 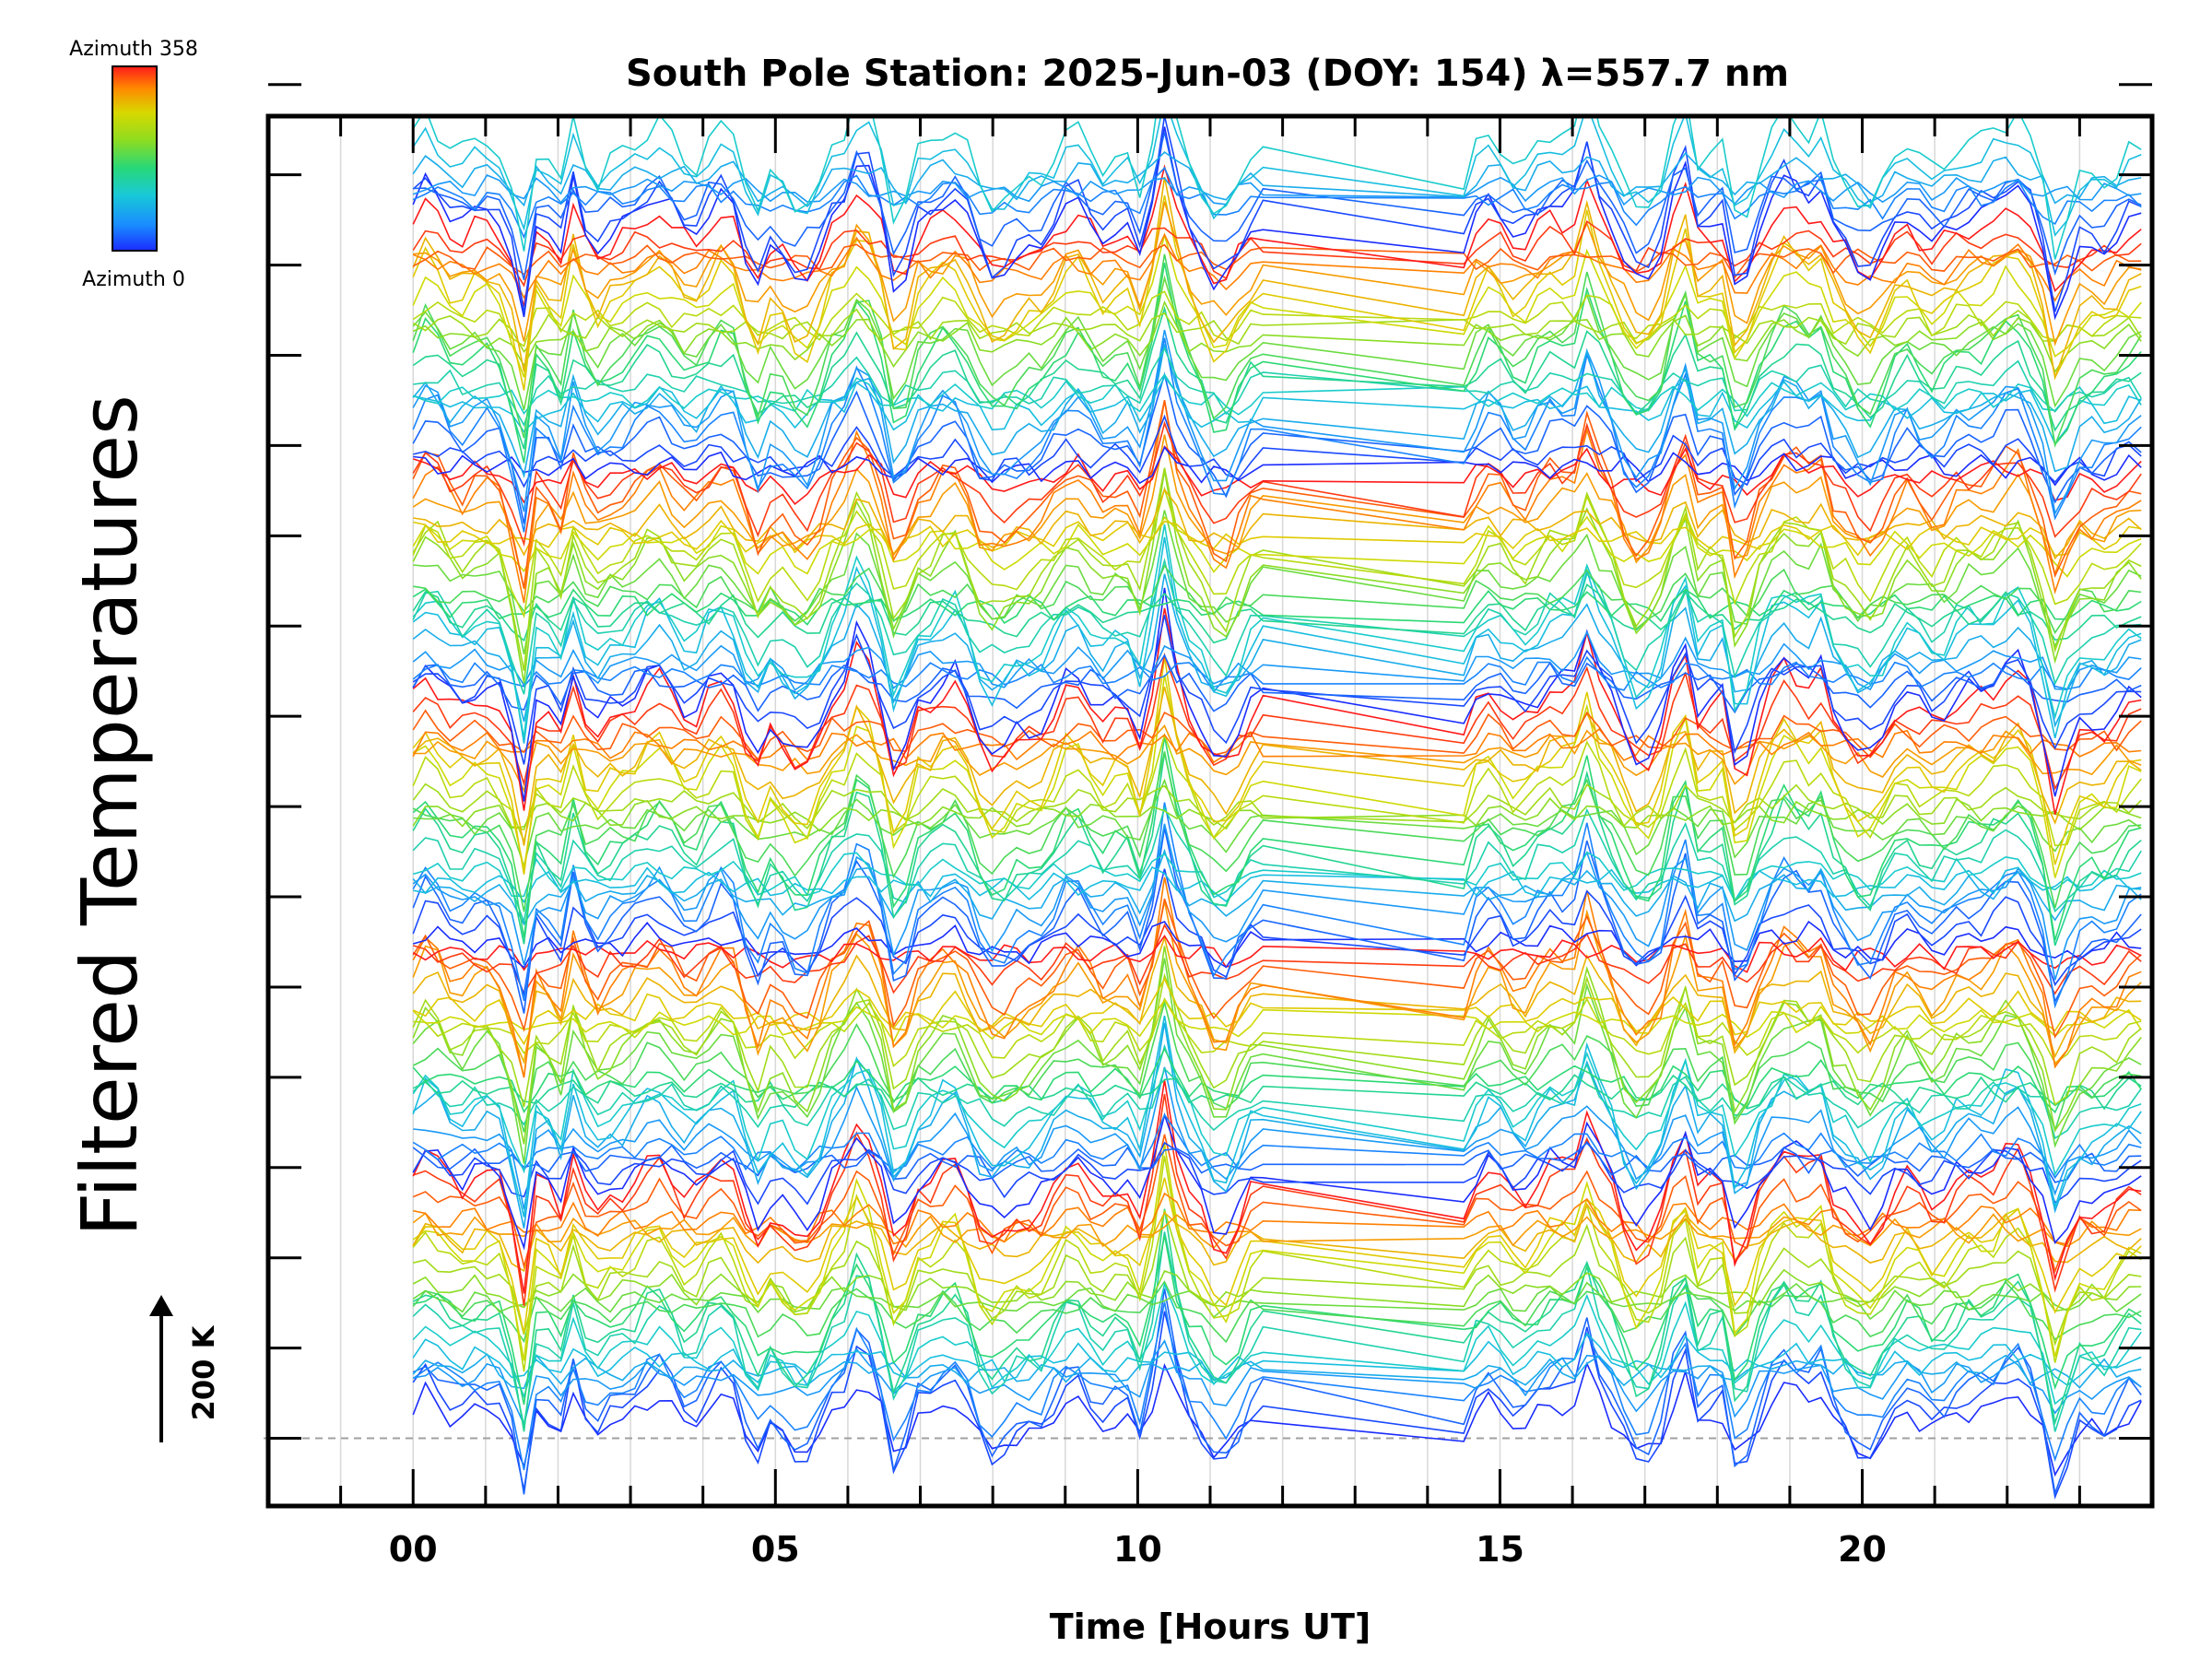 What do you see at coordinates (1500, 1549) in the screenshot?
I see `x-tick-label: 15` at bounding box center [1500, 1549].